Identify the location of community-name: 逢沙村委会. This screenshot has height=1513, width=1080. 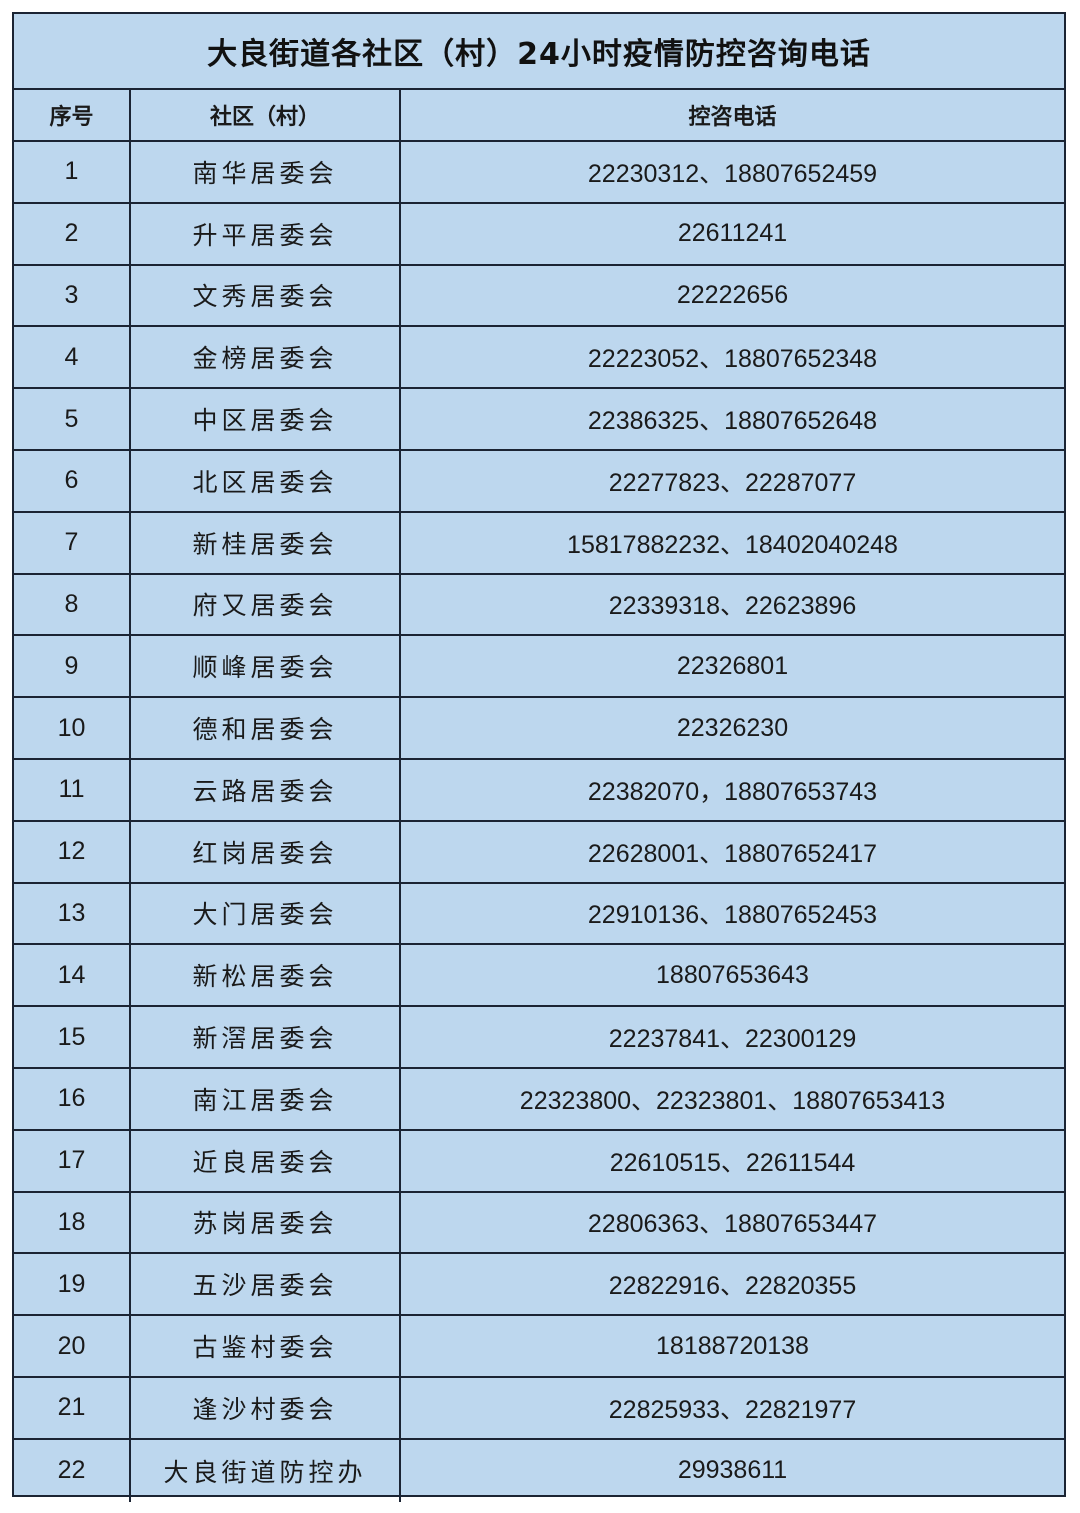
(266, 1407).